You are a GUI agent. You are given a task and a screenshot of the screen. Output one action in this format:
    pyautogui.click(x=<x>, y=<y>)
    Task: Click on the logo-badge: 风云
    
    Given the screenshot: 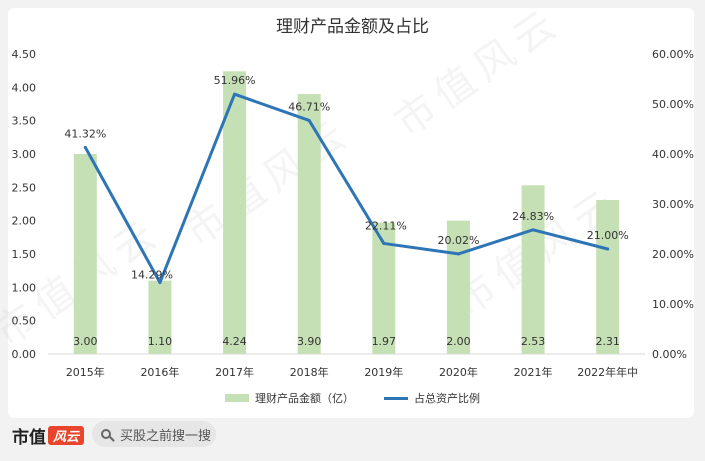 What is the action you would take?
    pyautogui.click(x=66, y=435)
    